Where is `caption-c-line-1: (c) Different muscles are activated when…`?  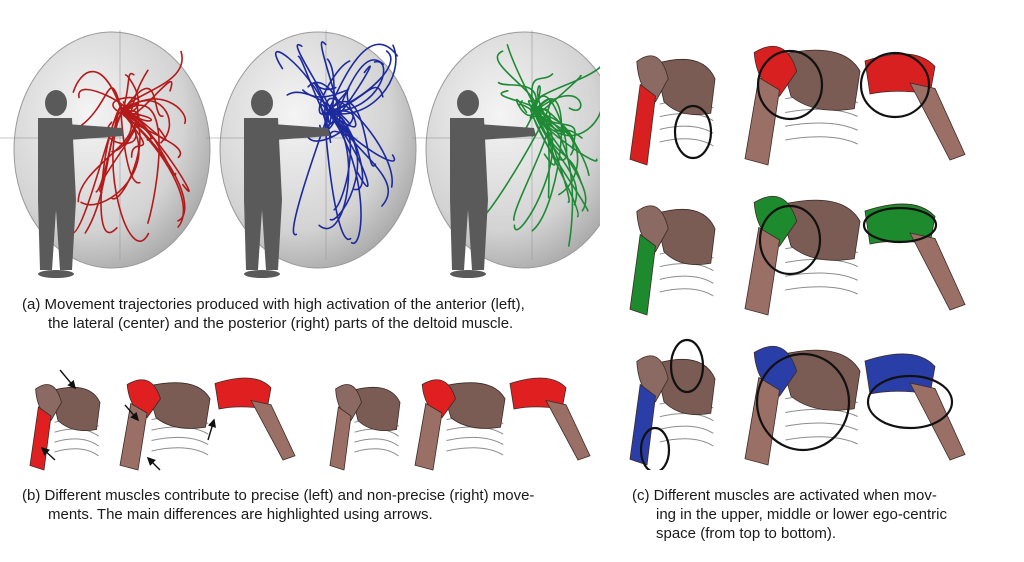
caption-c-line-1: (c) Different muscles are activated when… is located at coordinates (784, 495).